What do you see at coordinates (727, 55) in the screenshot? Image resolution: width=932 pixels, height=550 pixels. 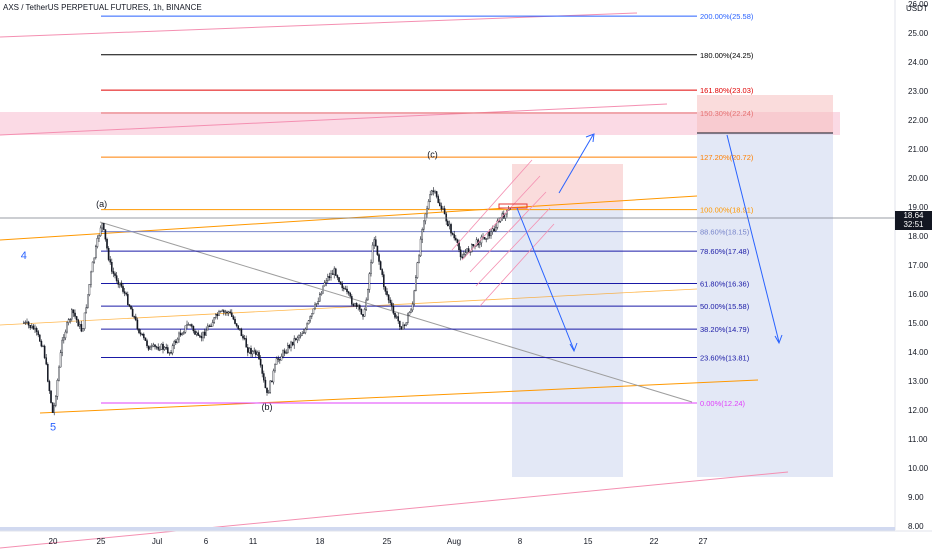 I see `fib-level-label: 180.00%(24.25)` at bounding box center [727, 55].